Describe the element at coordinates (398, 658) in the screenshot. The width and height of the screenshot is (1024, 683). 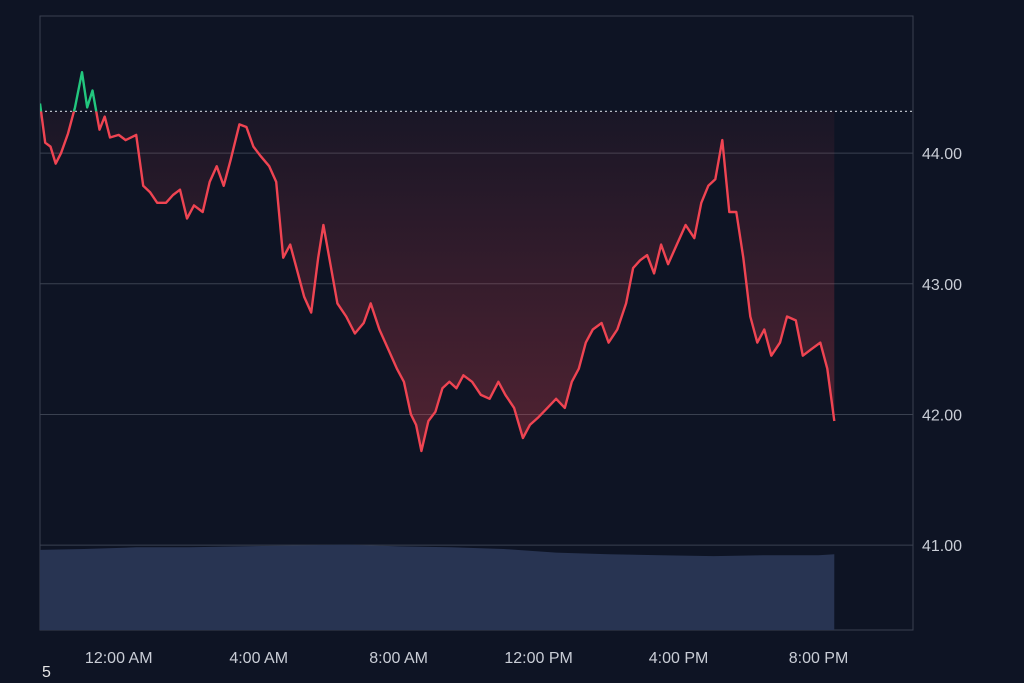
I see `x-tick-label-8-00-am: 8:00 AM` at that location.